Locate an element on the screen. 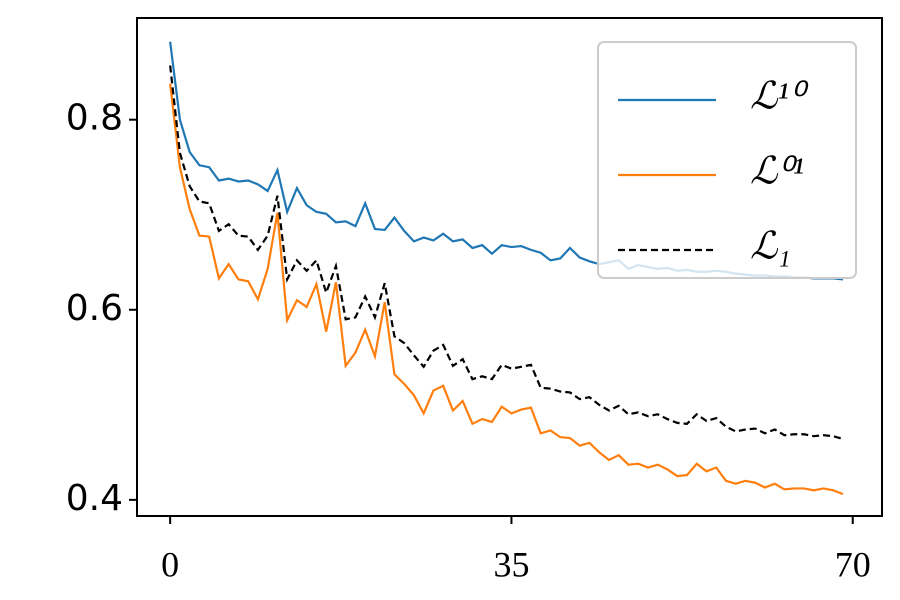 The height and width of the screenshot is (600, 900). y-tick-label: 0.4 is located at coordinates (94, 498).